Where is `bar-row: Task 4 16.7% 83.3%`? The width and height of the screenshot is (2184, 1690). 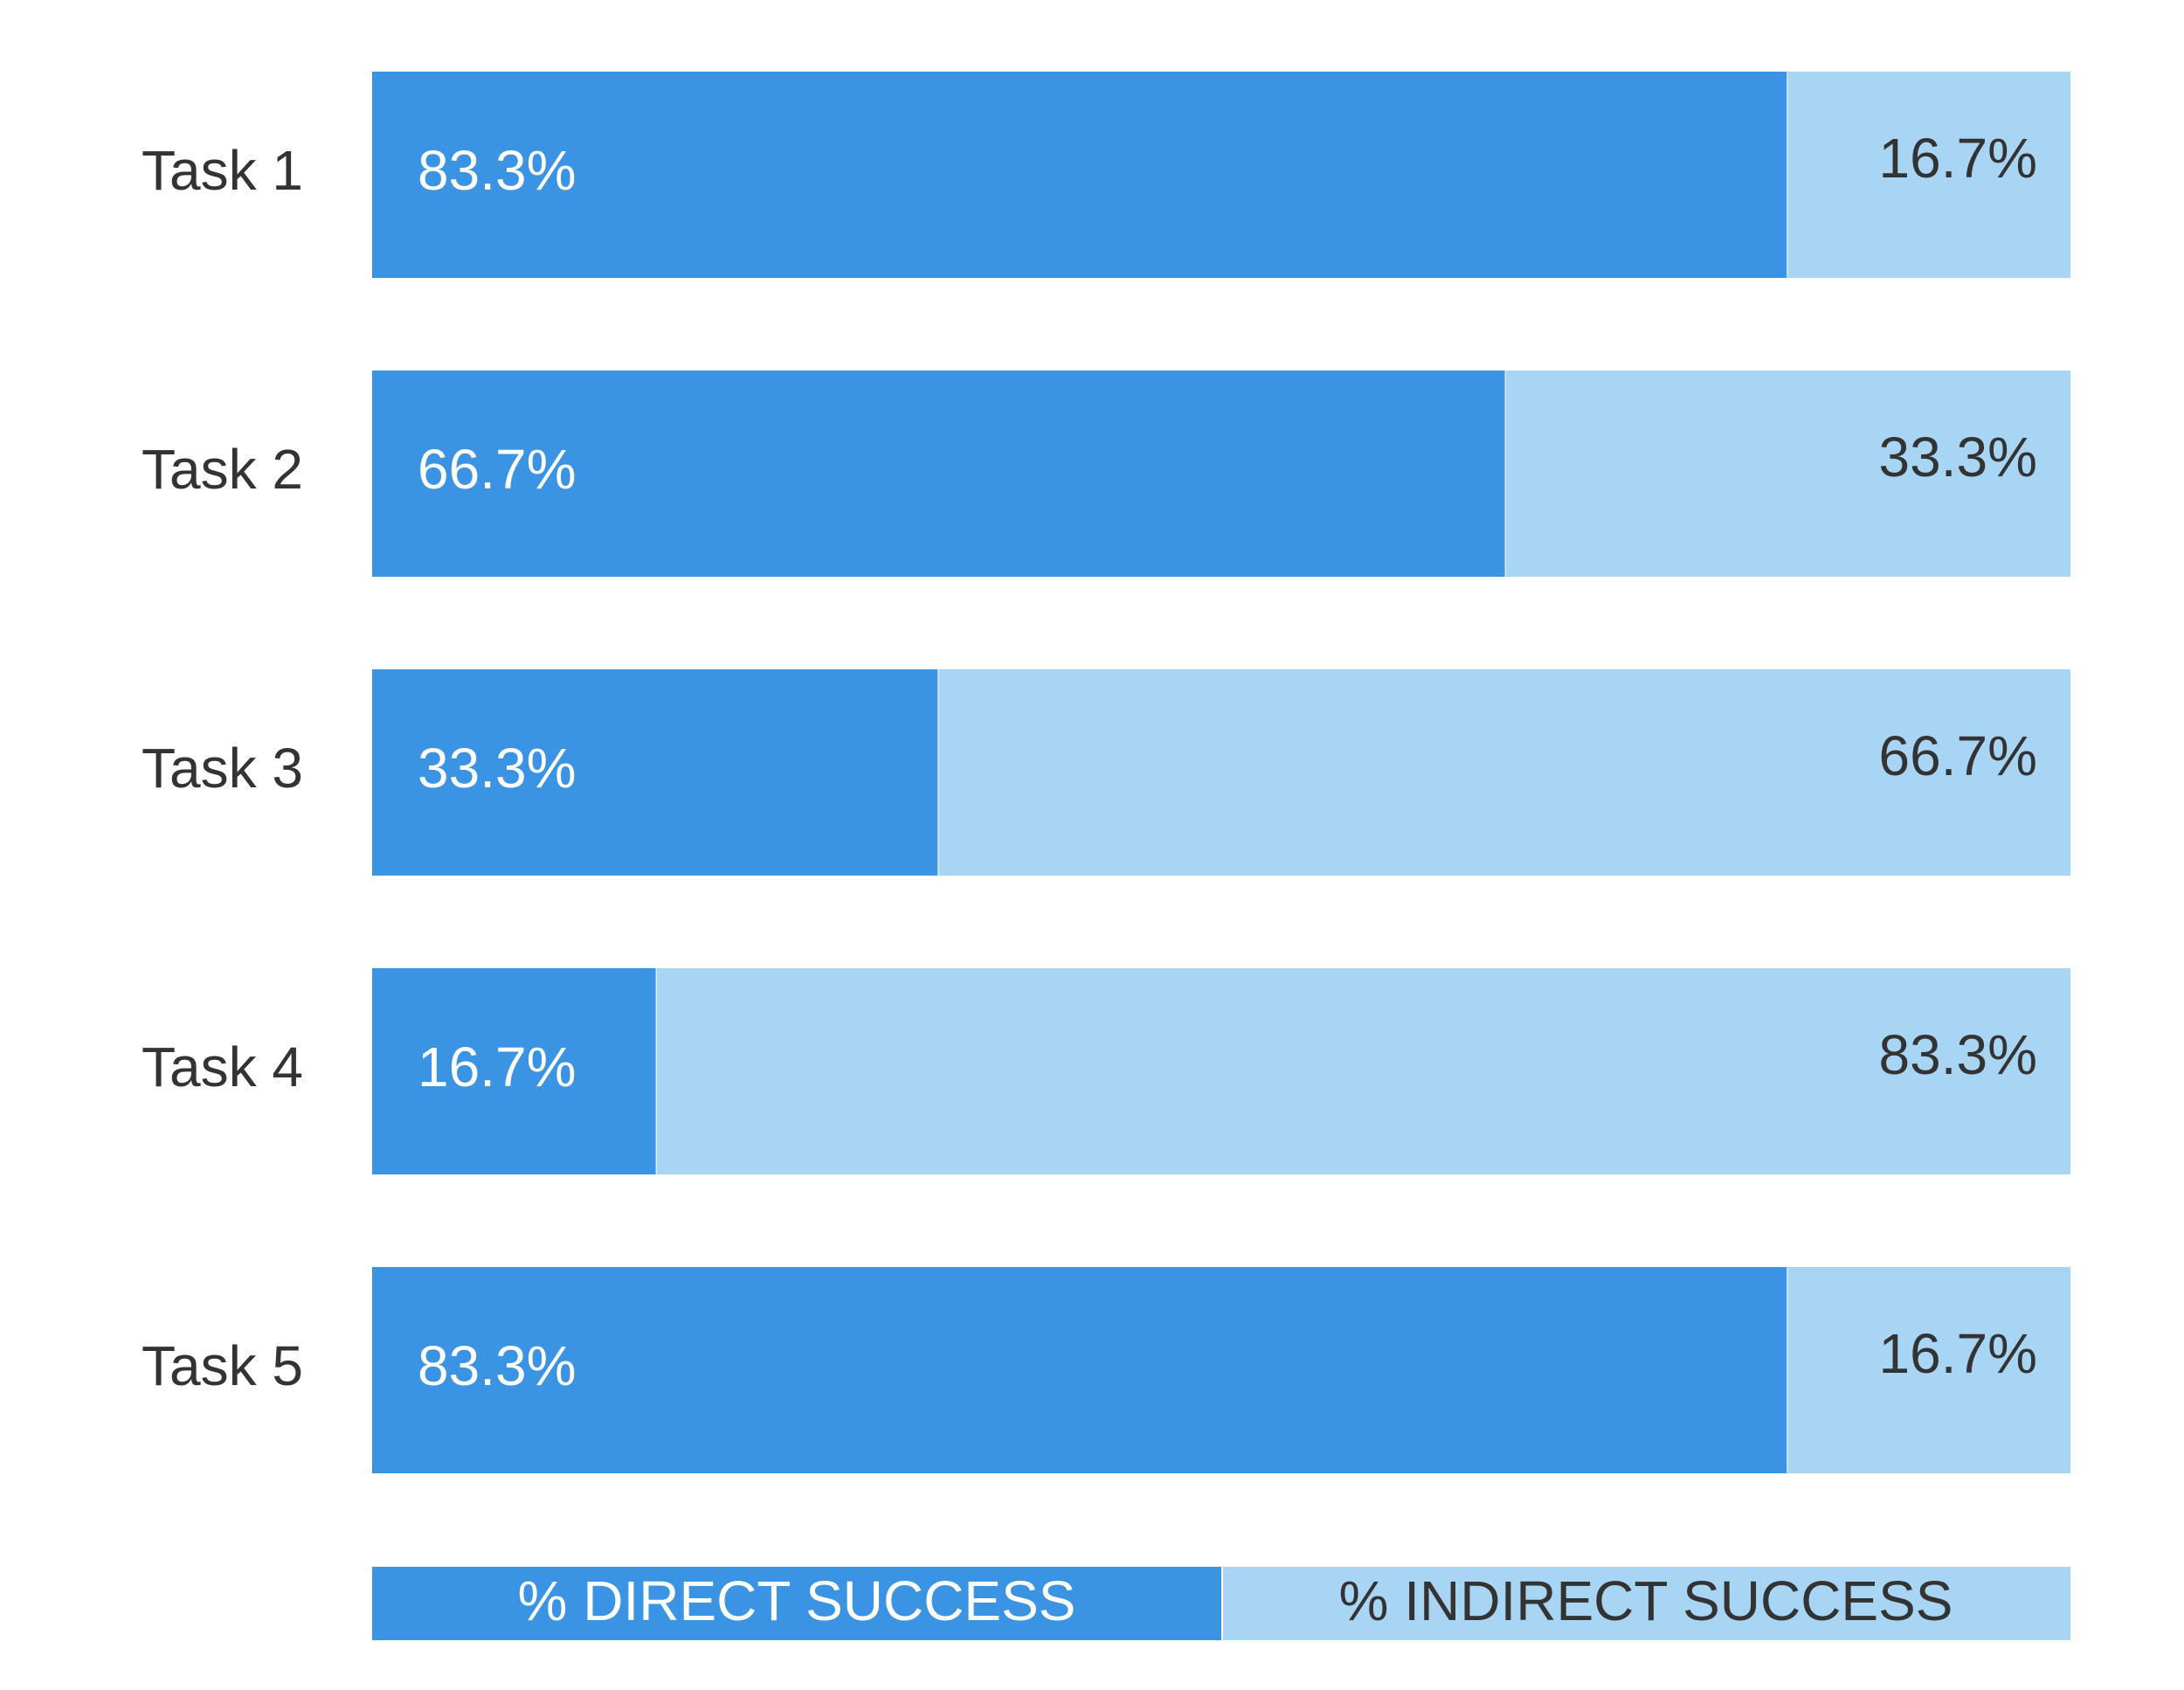
bar-row: Task 4 16.7% 83.3% is located at coordinates (1106, 1071).